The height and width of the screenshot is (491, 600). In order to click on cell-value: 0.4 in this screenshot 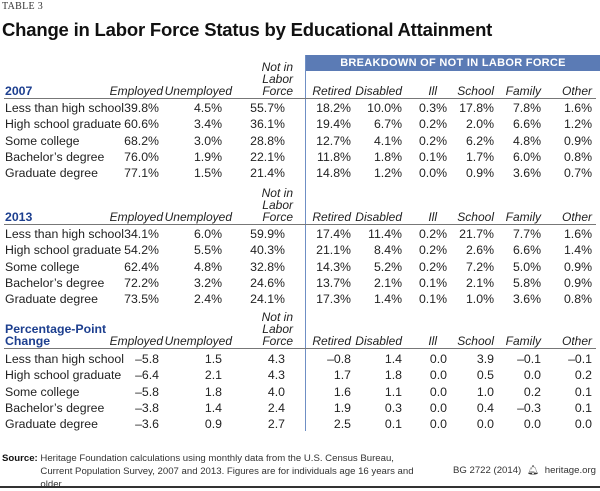, I will do `click(485, 407)`.